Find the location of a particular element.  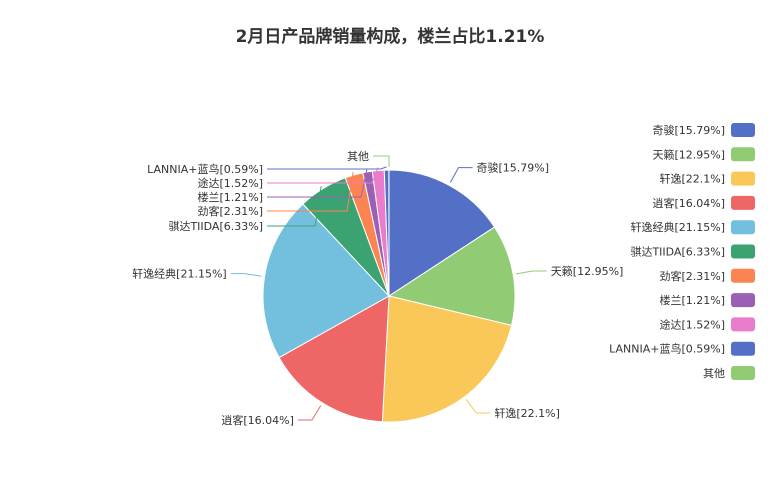

legend-label: 途达[1.52%] is located at coordinates (692, 324).